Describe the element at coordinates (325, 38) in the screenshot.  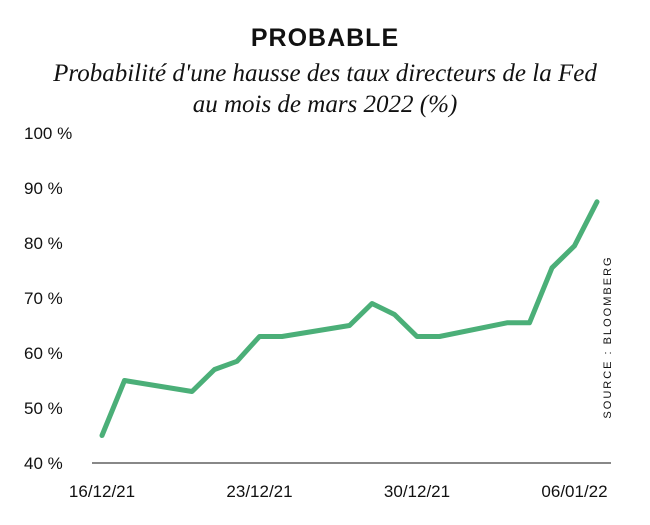
I see `chart-title: PROBABLE` at that location.